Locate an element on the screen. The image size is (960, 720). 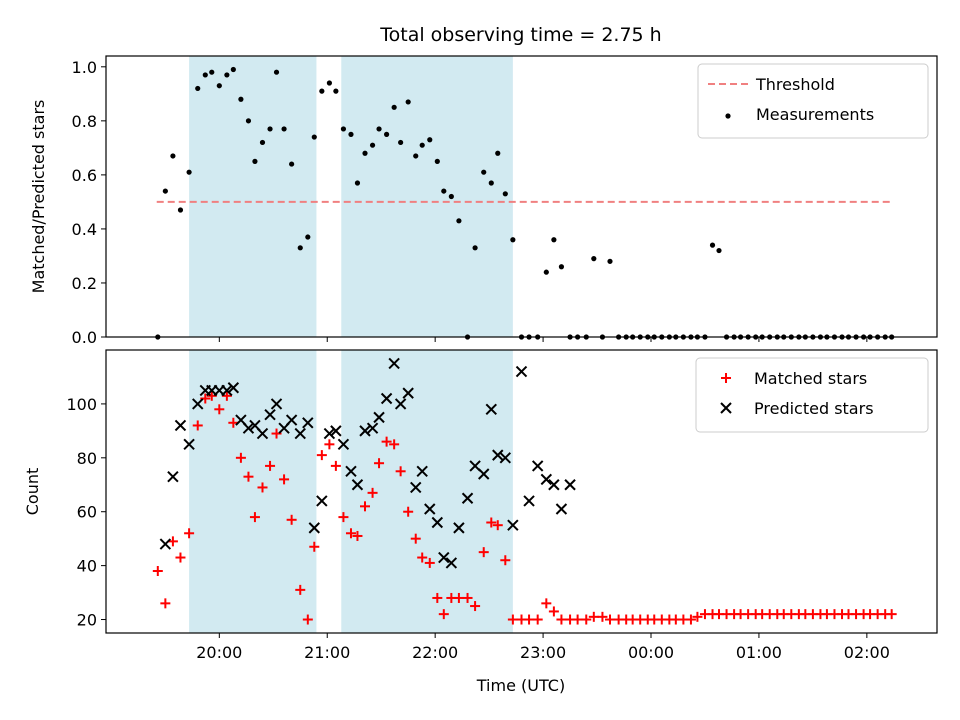
y-tick-label: 20 is located at coordinates (87, 620).